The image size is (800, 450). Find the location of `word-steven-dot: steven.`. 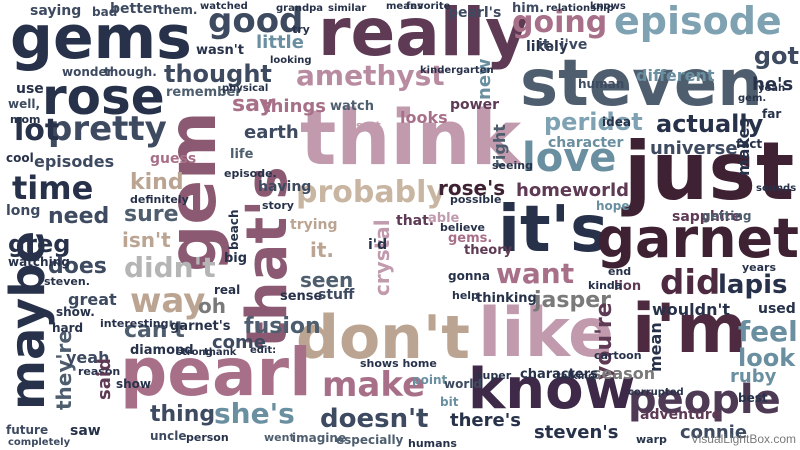

word-steven-dot: steven. is located at coordinates (67, 281).